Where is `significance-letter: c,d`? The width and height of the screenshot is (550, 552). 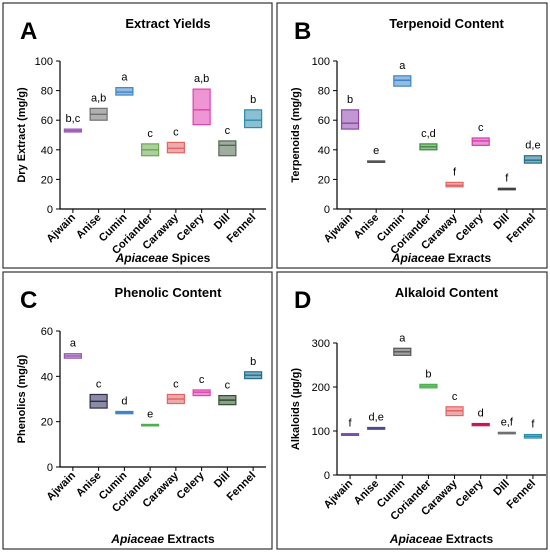 significance-letter: c,d is located at coordinates (428, 134).